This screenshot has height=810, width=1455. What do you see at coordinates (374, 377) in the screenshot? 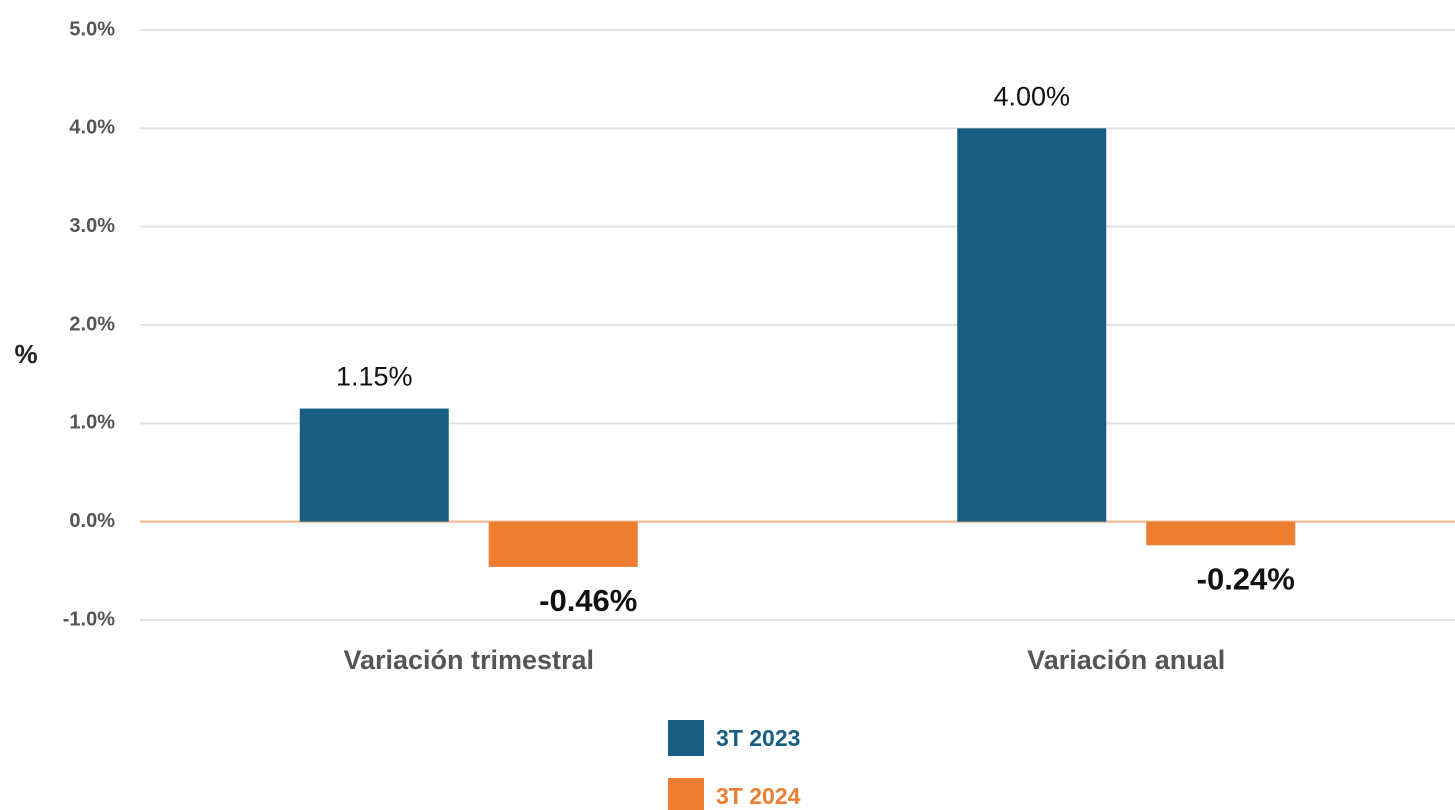
I see `data-label: 1.15%` at bounding box center [374, 377].